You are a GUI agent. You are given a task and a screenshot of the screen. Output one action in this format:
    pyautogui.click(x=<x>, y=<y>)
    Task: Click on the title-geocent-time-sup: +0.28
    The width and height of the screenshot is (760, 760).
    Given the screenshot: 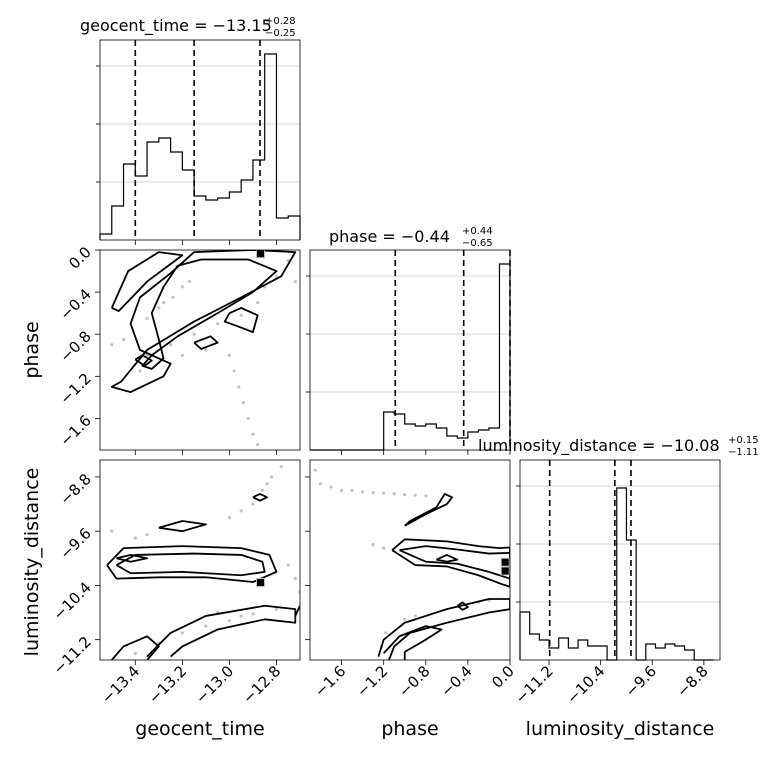 What is the action you would take?
    pyautogui.click(x=280, y=21)
    